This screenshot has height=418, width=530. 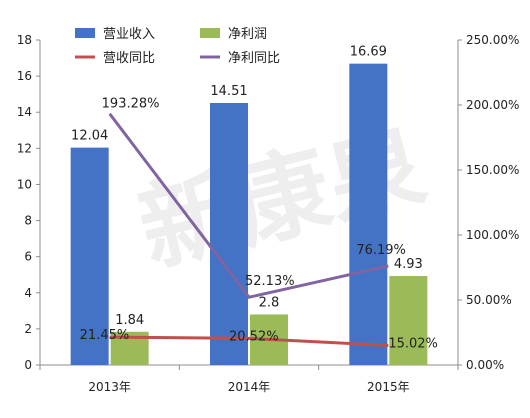 What do you see at coordinates (28, 293) in the screenshot?
I see `y-left-tick-label: 4` at bounding box center [28, 293].